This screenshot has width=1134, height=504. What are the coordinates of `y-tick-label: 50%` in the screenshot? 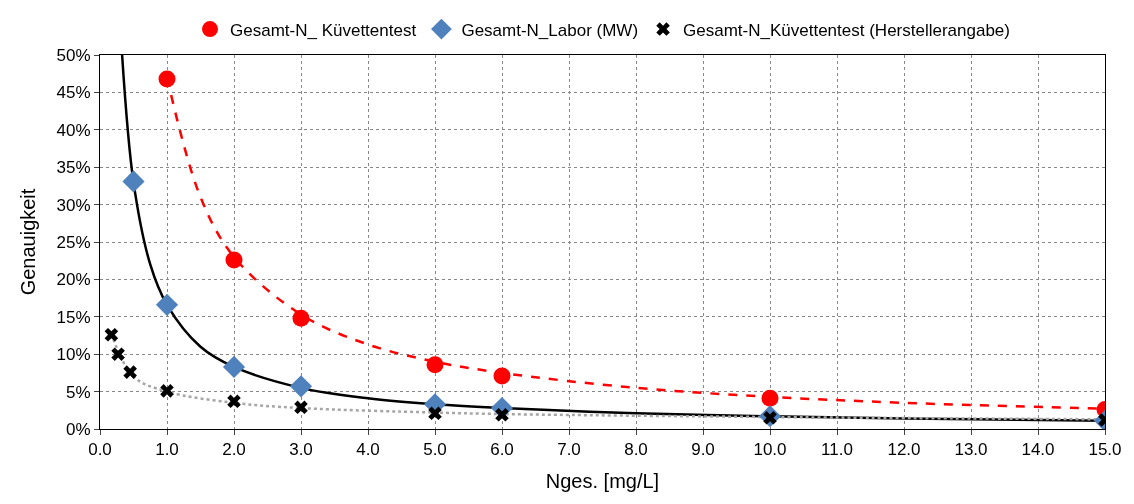 It's located at (73, 55).